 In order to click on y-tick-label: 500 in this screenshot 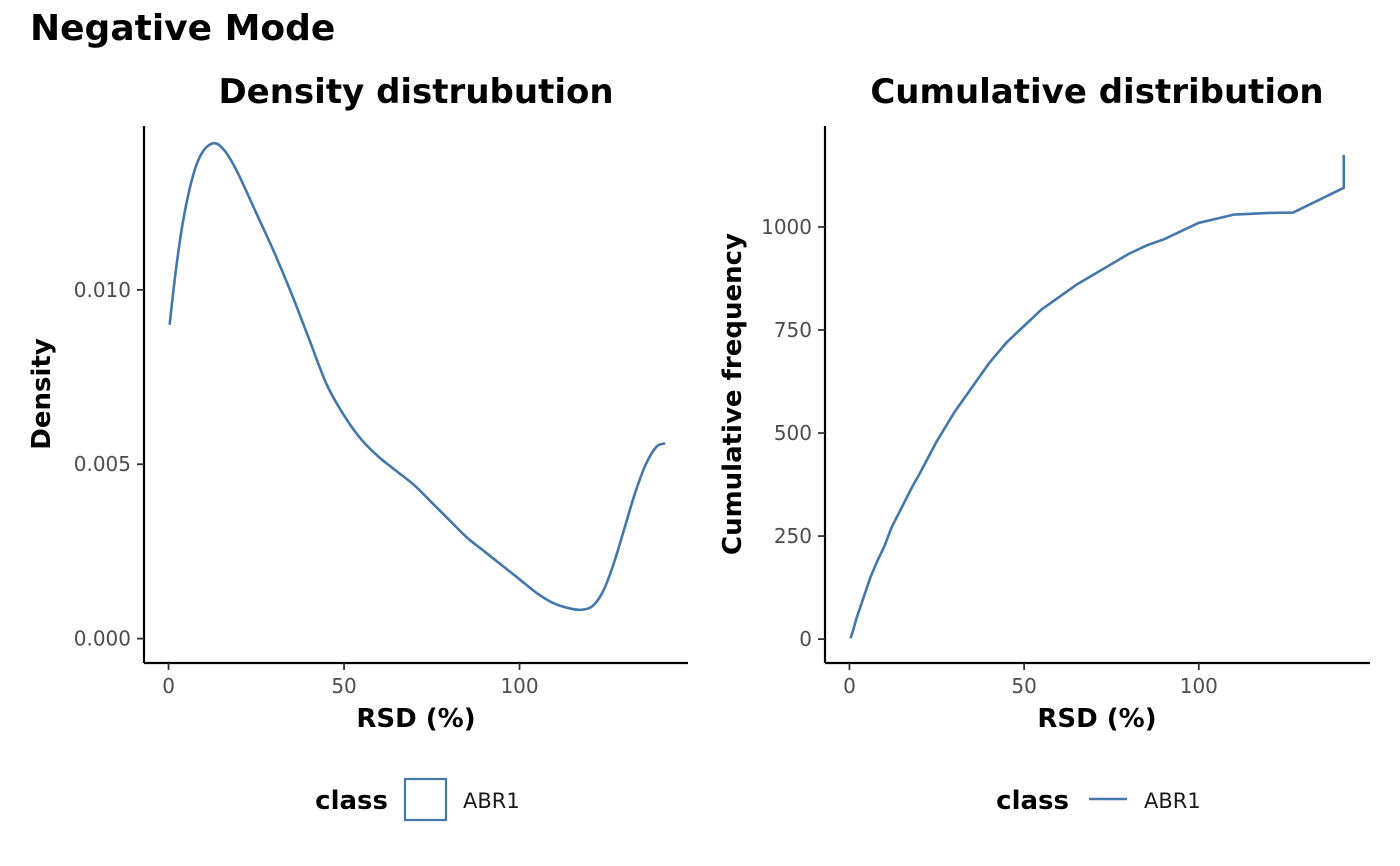, I will do `click(793, 433)`.